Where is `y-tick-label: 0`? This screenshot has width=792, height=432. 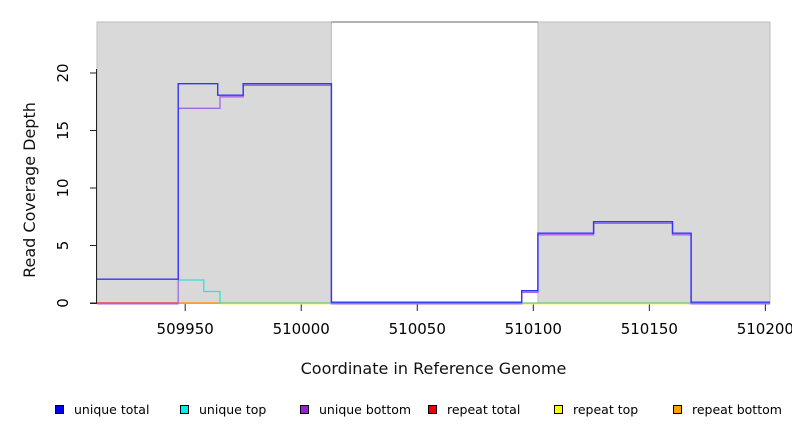 y-tick-label: 0 is located at coordinates (63, 303).